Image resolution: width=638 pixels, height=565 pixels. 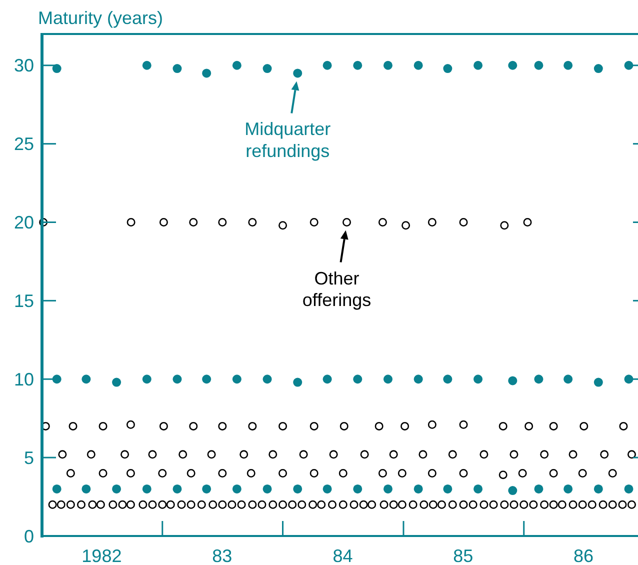 What do you see at coordinates (102, 555) in the screenshot?
I see `x-tick-label: 1982` at bounding box center [102, 555].